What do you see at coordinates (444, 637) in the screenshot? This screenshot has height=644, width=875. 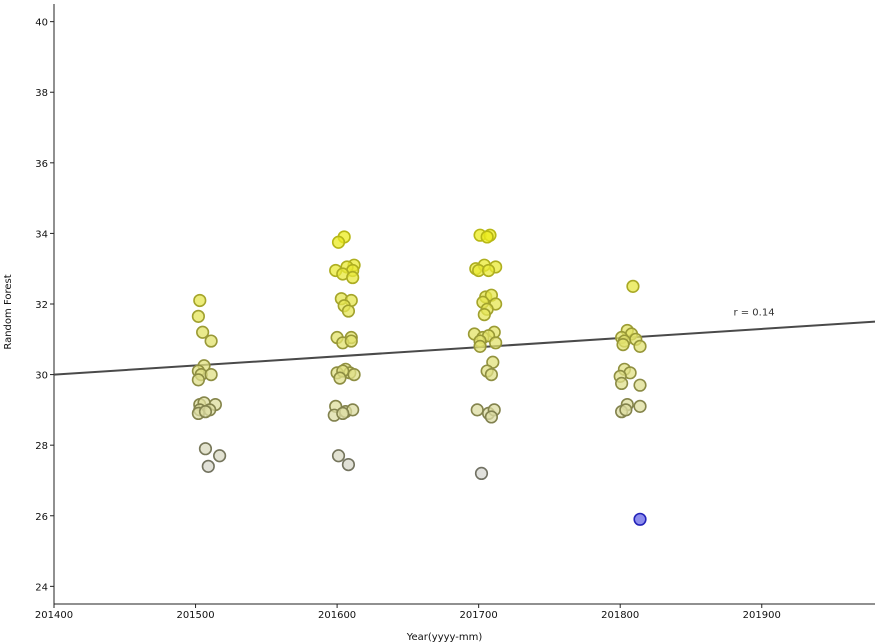 I see `x-axis-title: Year(yyyy-mm)` at bounding box center [444, 637].